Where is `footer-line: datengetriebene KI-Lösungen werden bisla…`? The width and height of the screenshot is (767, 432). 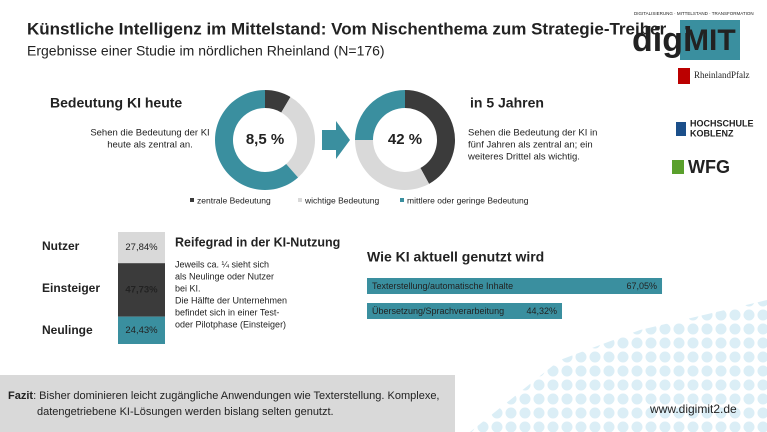 footer-line: datengetriebene KI-Lösungen werden bisla… is located at coordinates (185, 412).